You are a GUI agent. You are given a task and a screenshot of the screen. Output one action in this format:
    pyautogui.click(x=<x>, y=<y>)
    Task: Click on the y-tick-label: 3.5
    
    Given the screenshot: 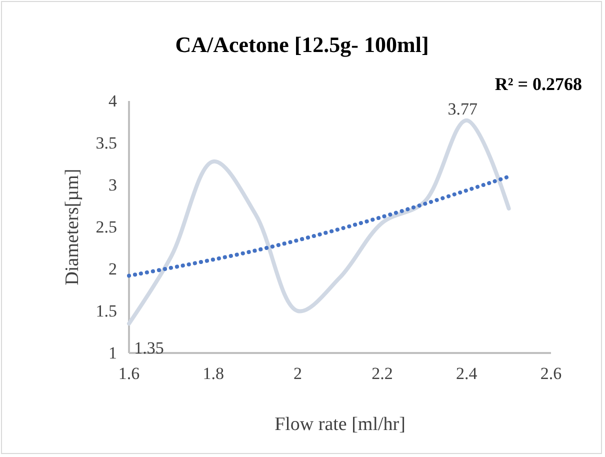 What is the action you would take?
    pyautogui.click(x=106, y=142)
    